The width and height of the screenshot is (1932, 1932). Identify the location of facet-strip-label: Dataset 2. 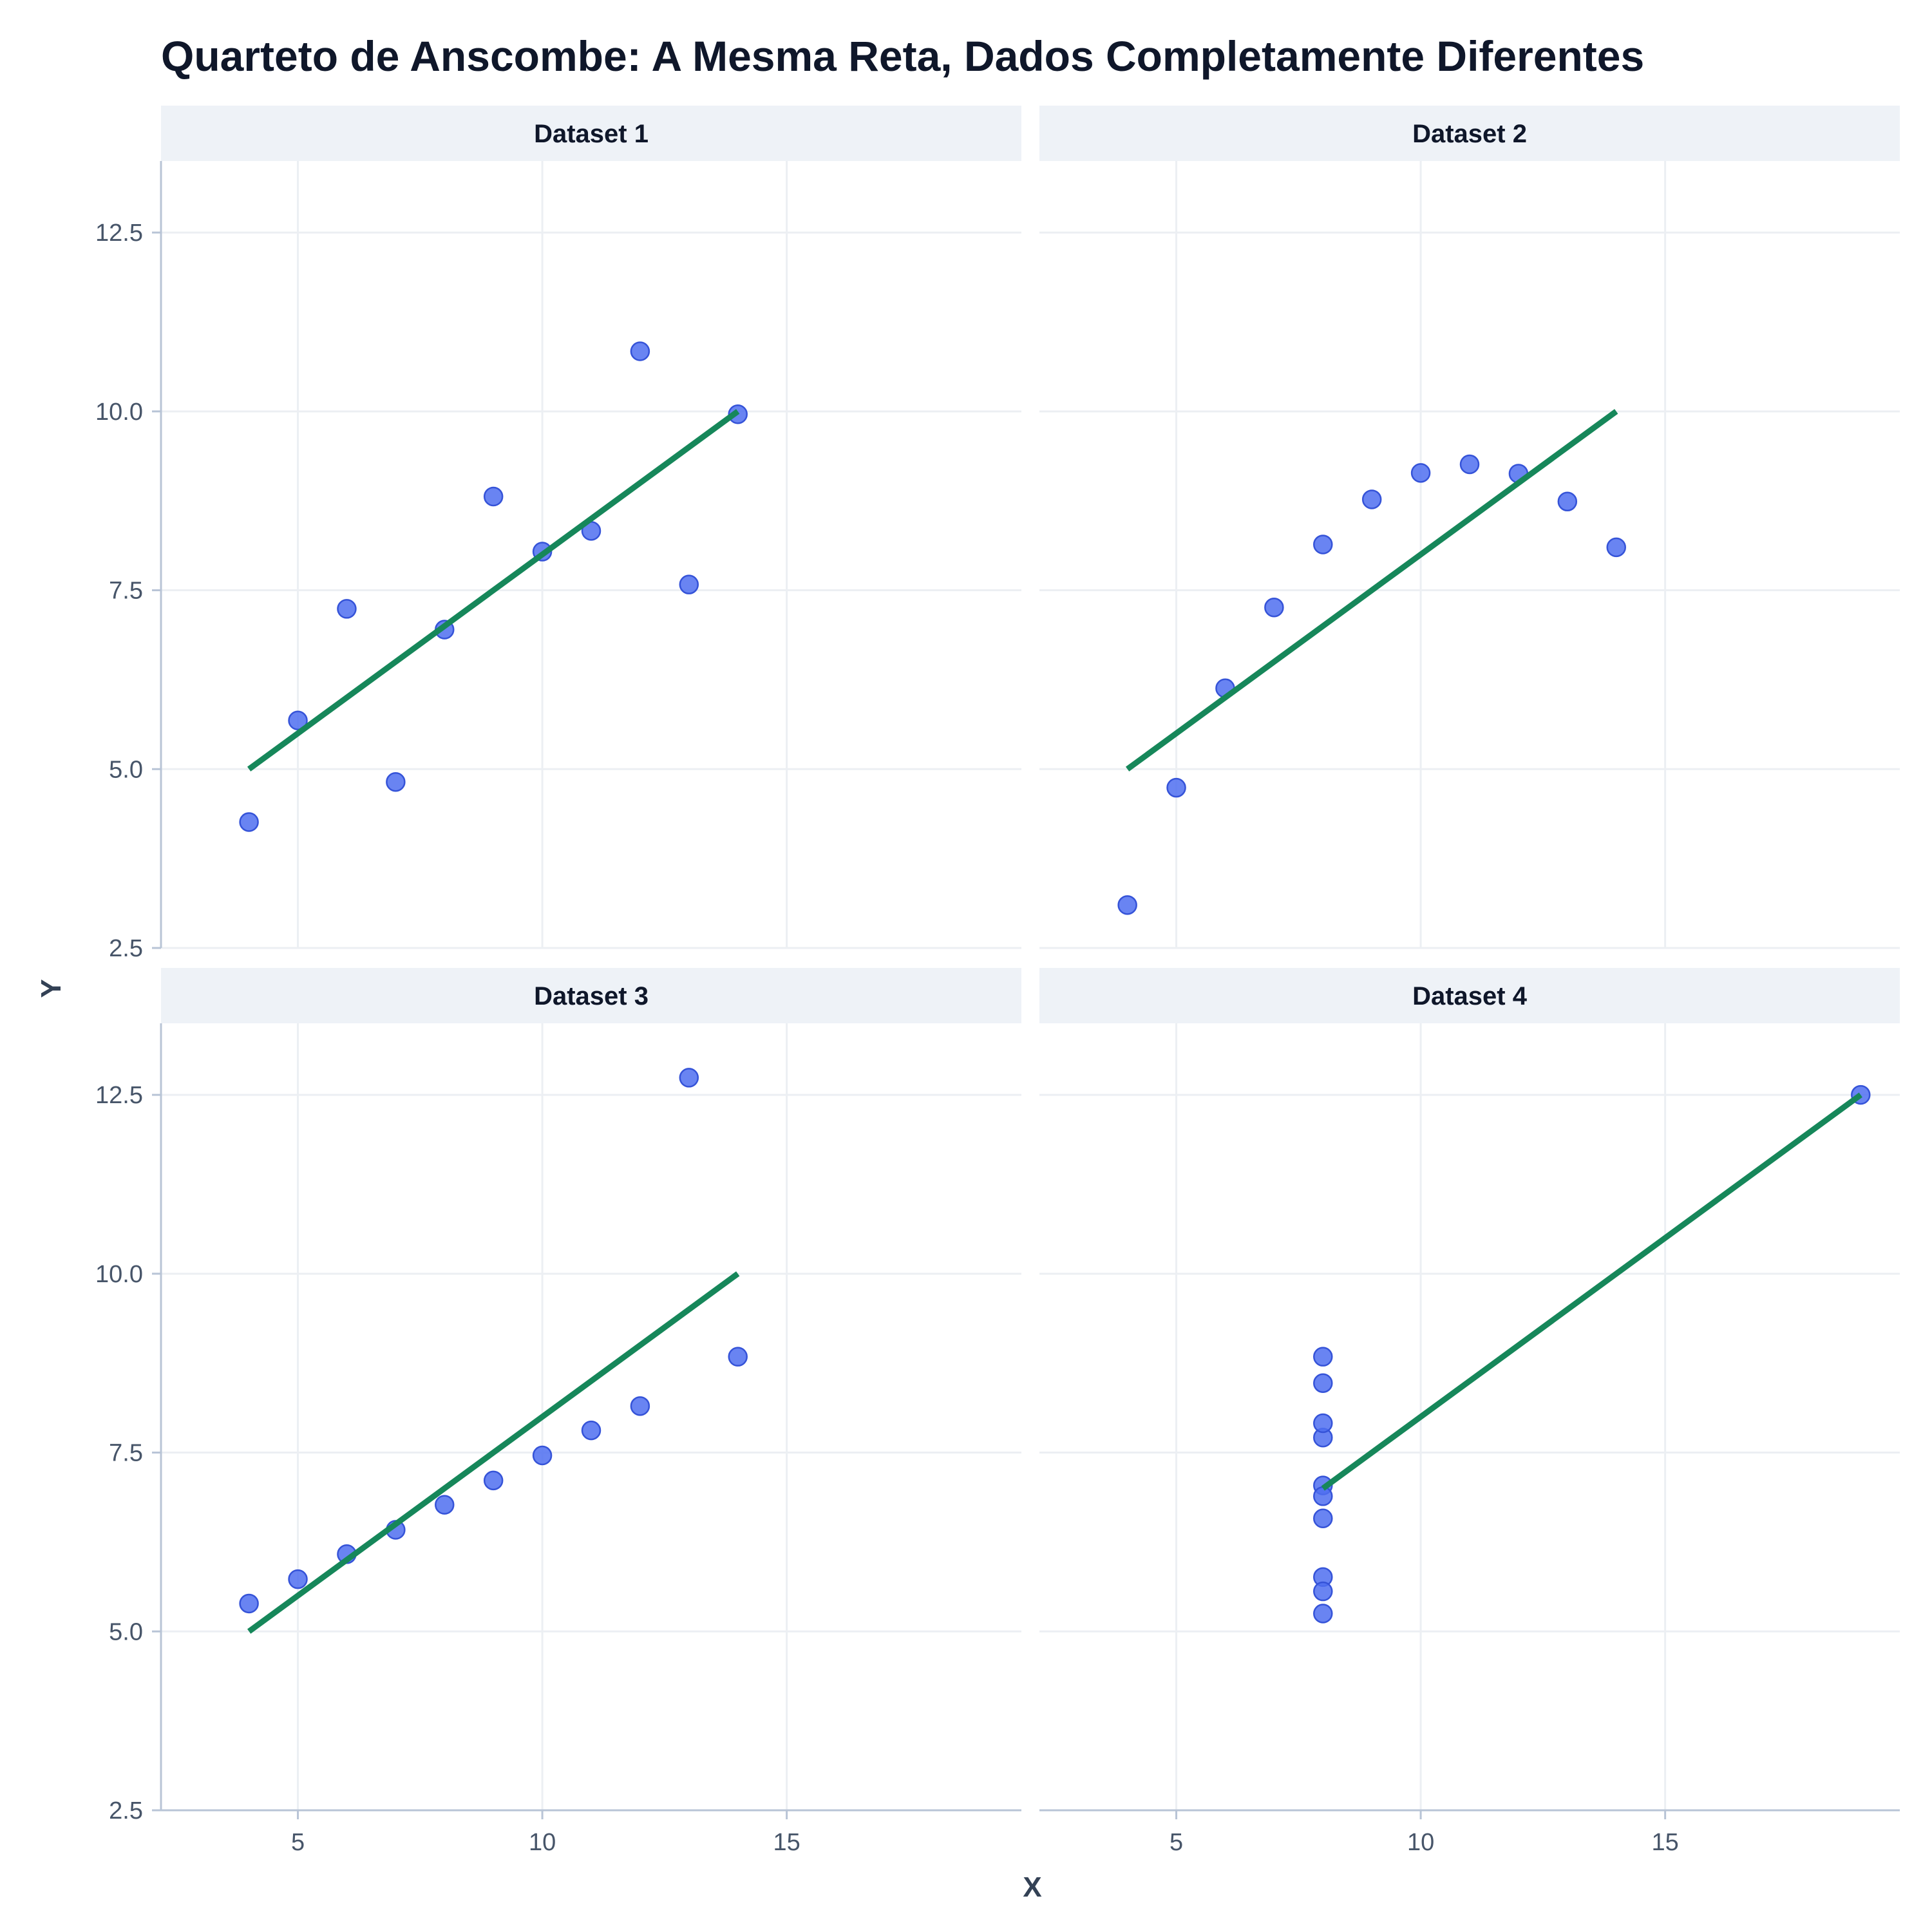
(1469, 134).